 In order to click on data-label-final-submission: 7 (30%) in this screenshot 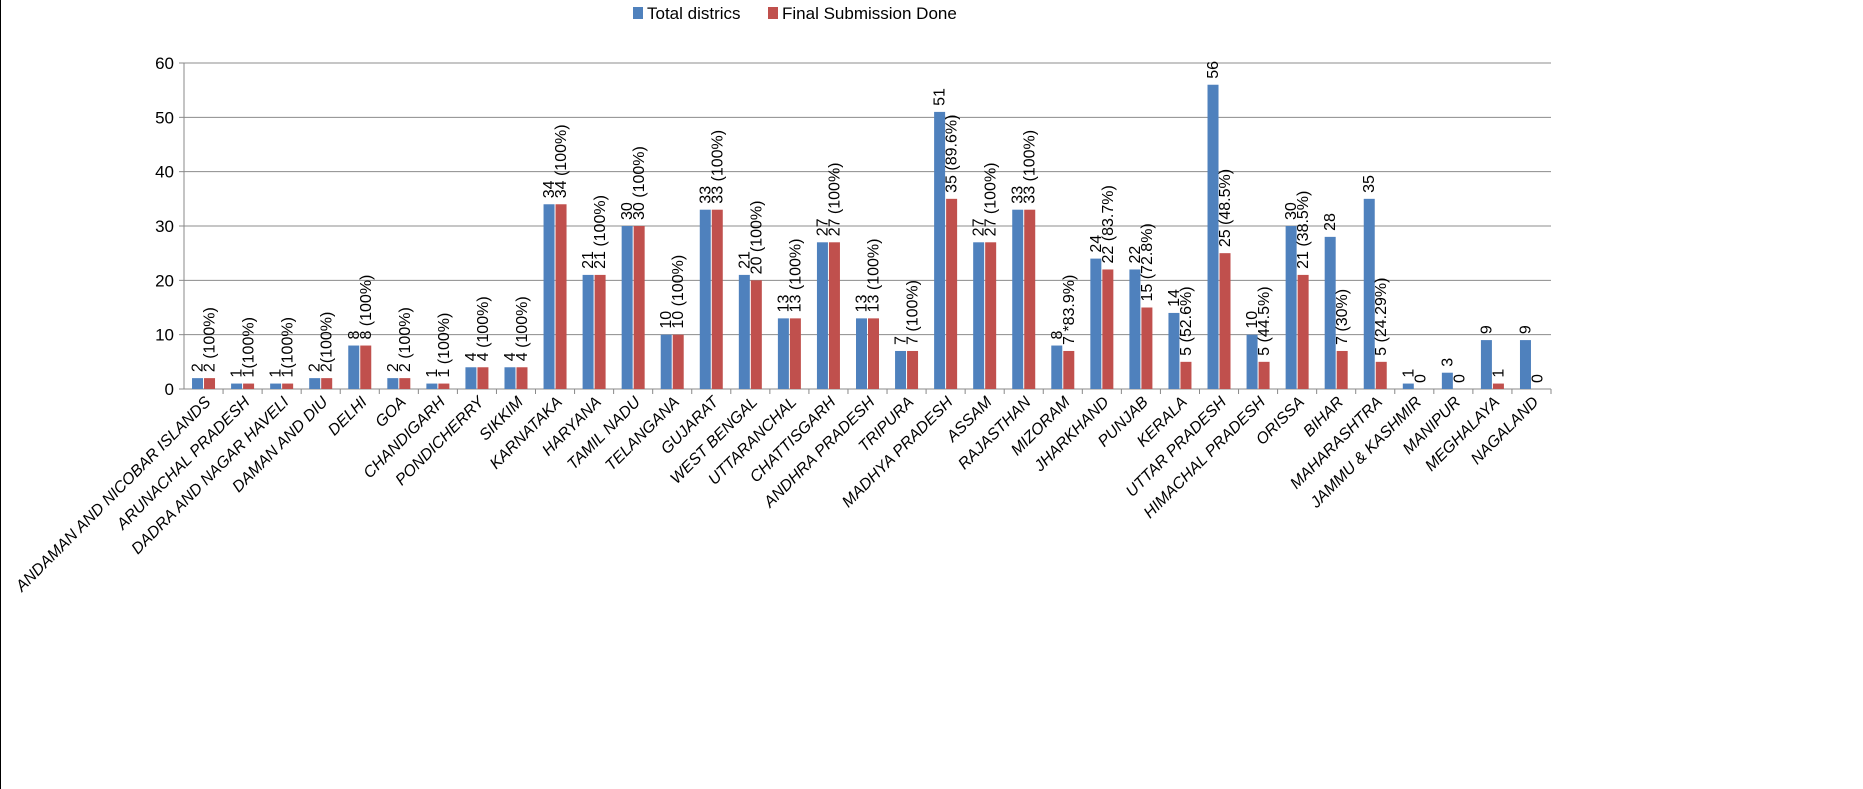, I will do `click(1342, 317)`.